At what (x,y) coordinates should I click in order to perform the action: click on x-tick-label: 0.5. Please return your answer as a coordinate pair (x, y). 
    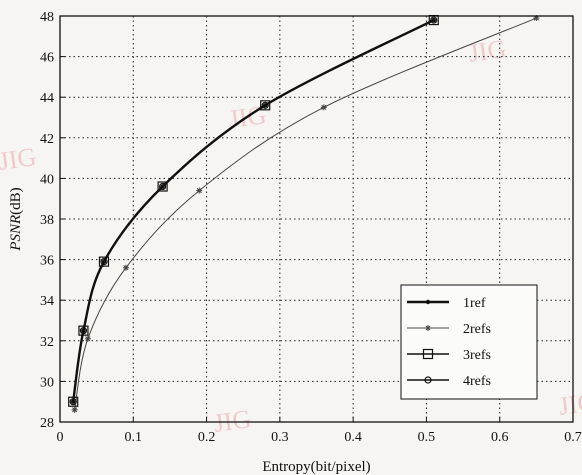
    Looking at the image, I should click on (427, 437).